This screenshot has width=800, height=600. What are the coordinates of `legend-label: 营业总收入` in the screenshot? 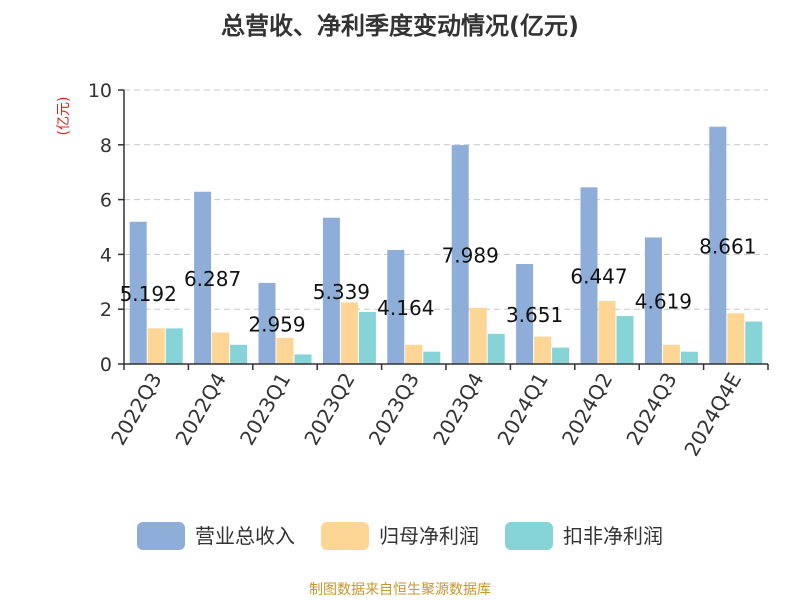 It's located at (245, 536).